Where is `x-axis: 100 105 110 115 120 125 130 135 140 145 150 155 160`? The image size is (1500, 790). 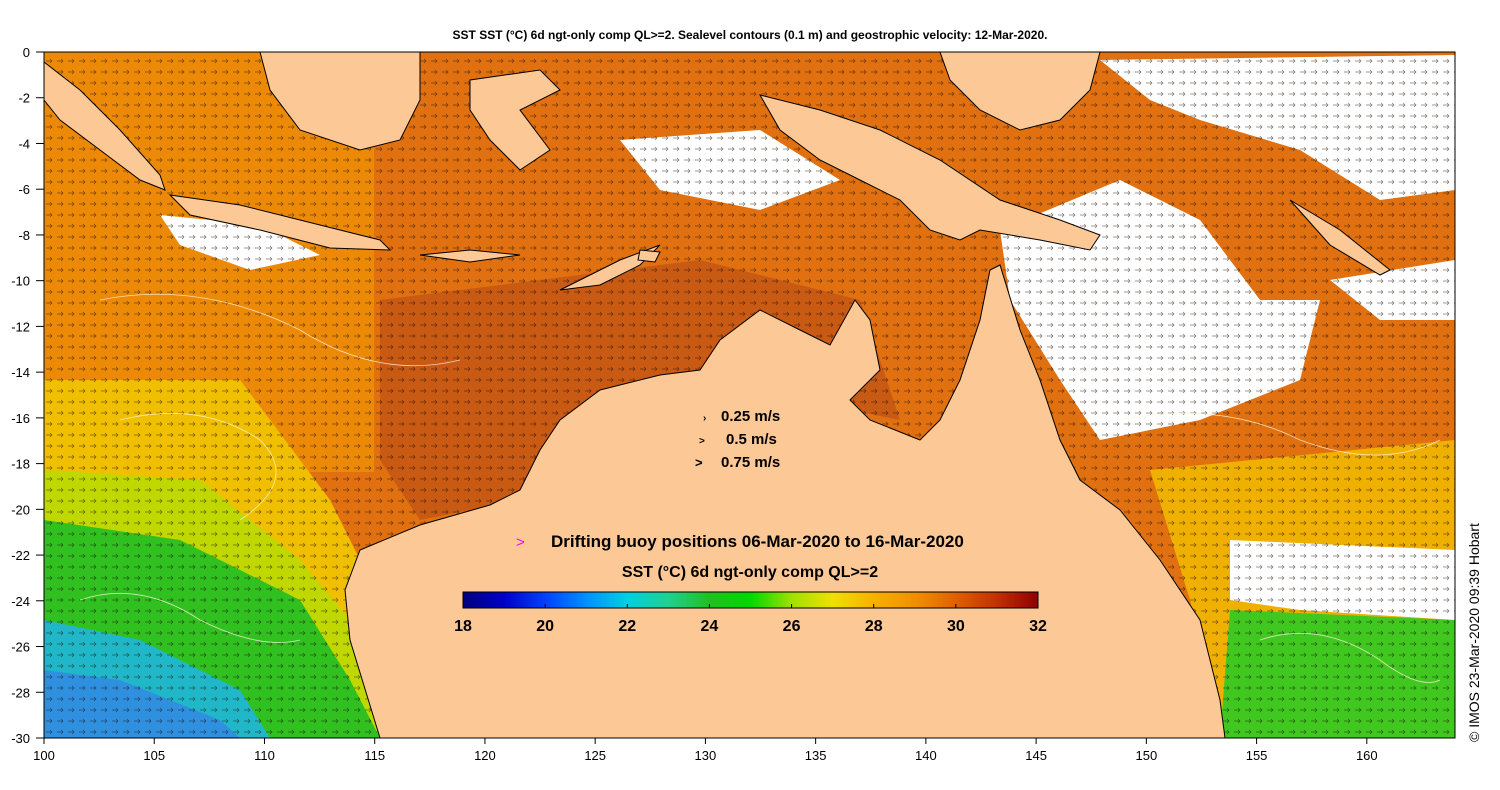 x-axis: 100 105 110 115 120 125 130 135 140 145 150 155 160 is located at coordinates (705, 750).